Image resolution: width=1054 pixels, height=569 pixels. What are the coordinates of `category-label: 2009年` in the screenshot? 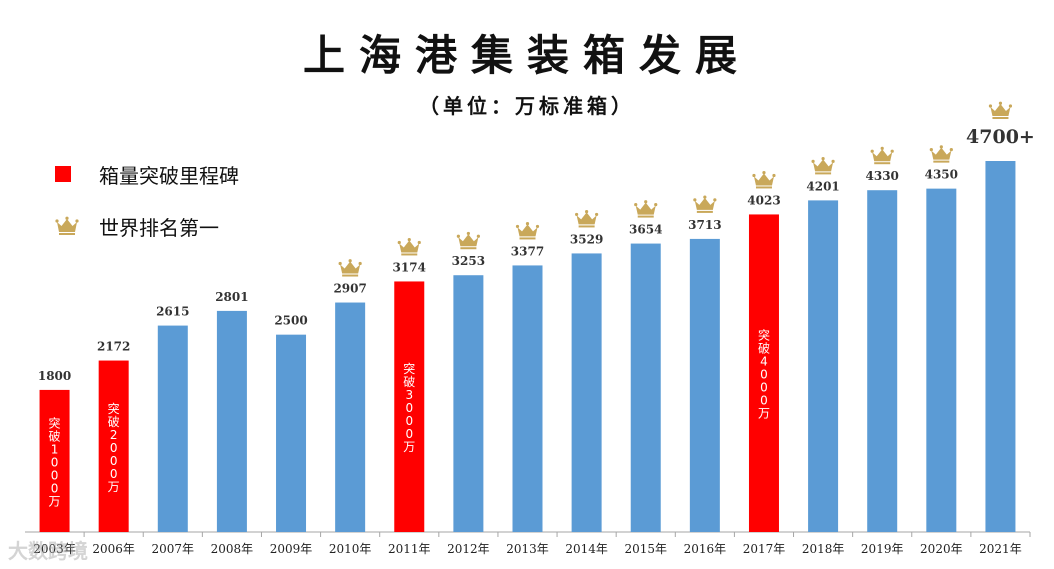 It's located at (291, 549).